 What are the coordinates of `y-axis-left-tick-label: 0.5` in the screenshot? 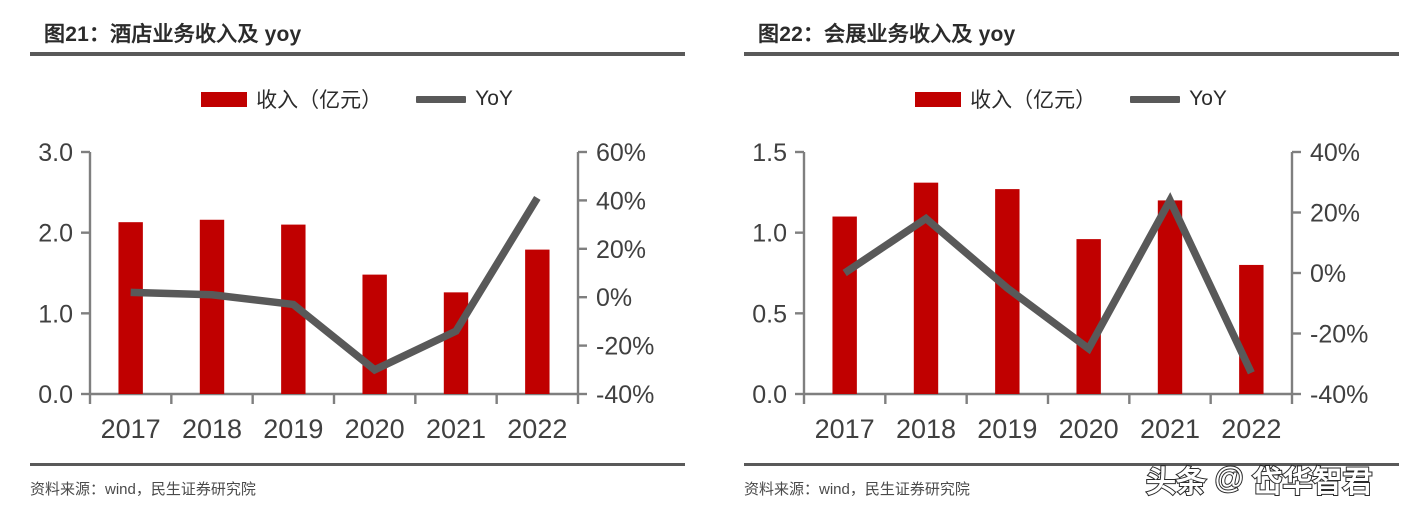 It's located at (769, 314).